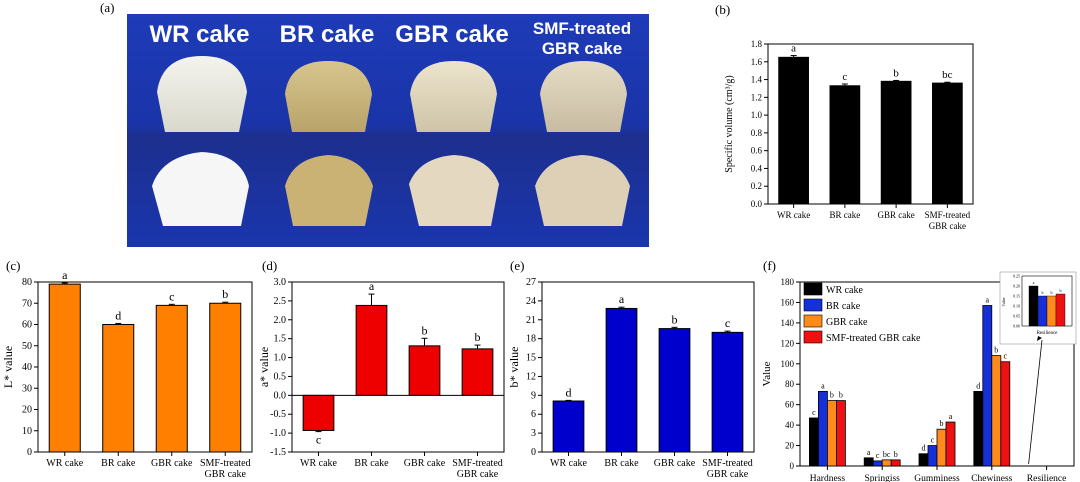 This screenshot has width=1080, height=482. I want to click on legend-label: GBR cake, so click(847, 322).